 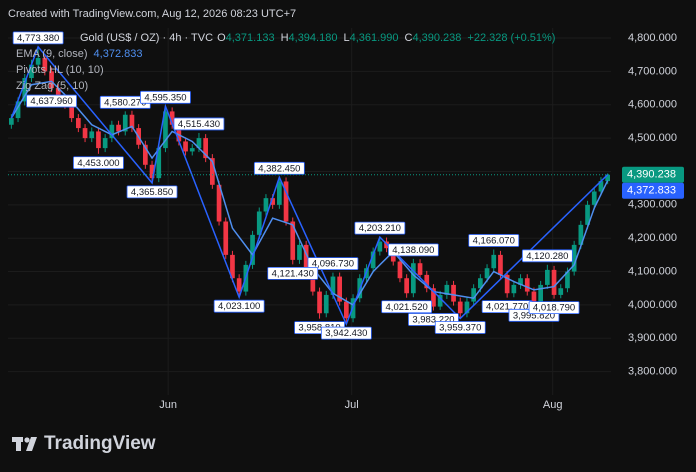 I want to click on pivot-label: 3,959.370, so click(x=460, y=327).